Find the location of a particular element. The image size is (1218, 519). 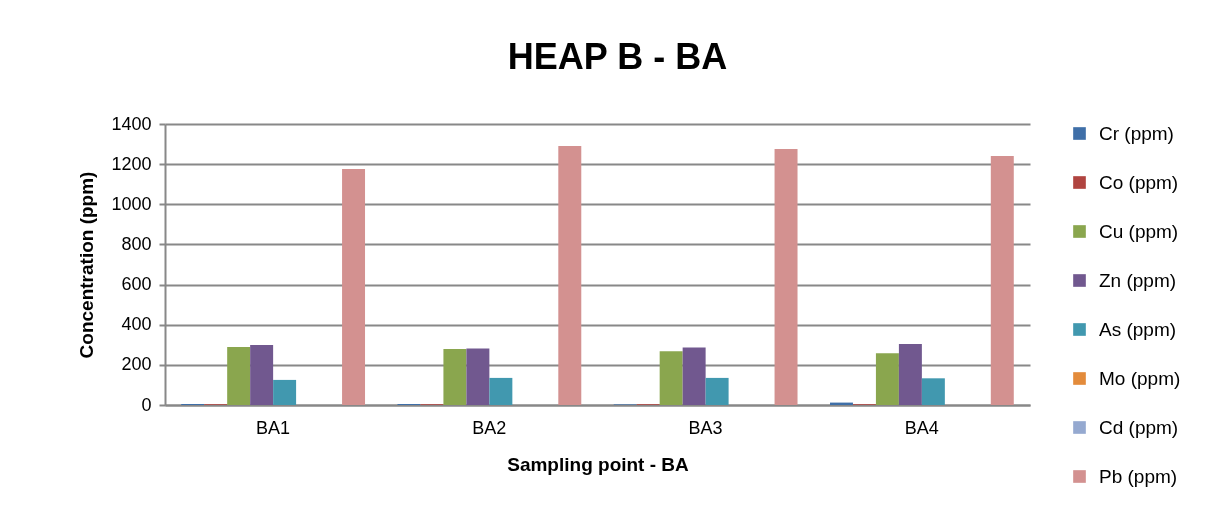

y-tick-label: 200 is located at coordinates (136, 364).